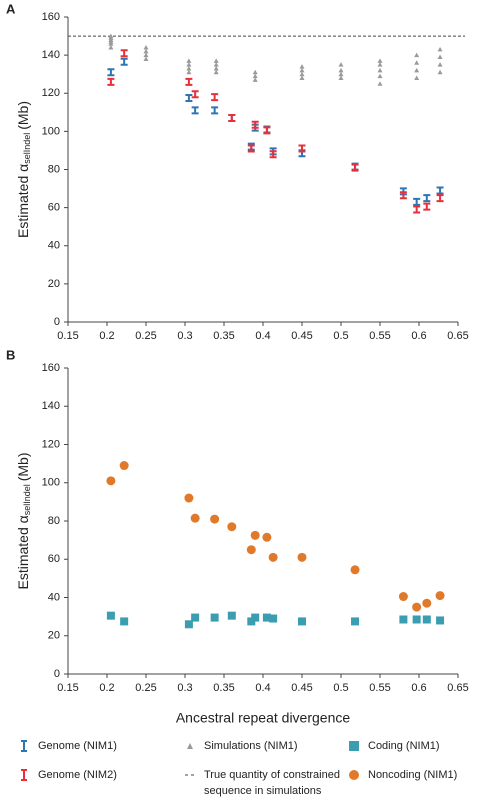 Image resolution: width=489 pixels, height=800 pixels. What do you see at coordinates (418, 336) in the screenshot?
I see `x-tick-label: 0.6` at bounding box center [418, 336].